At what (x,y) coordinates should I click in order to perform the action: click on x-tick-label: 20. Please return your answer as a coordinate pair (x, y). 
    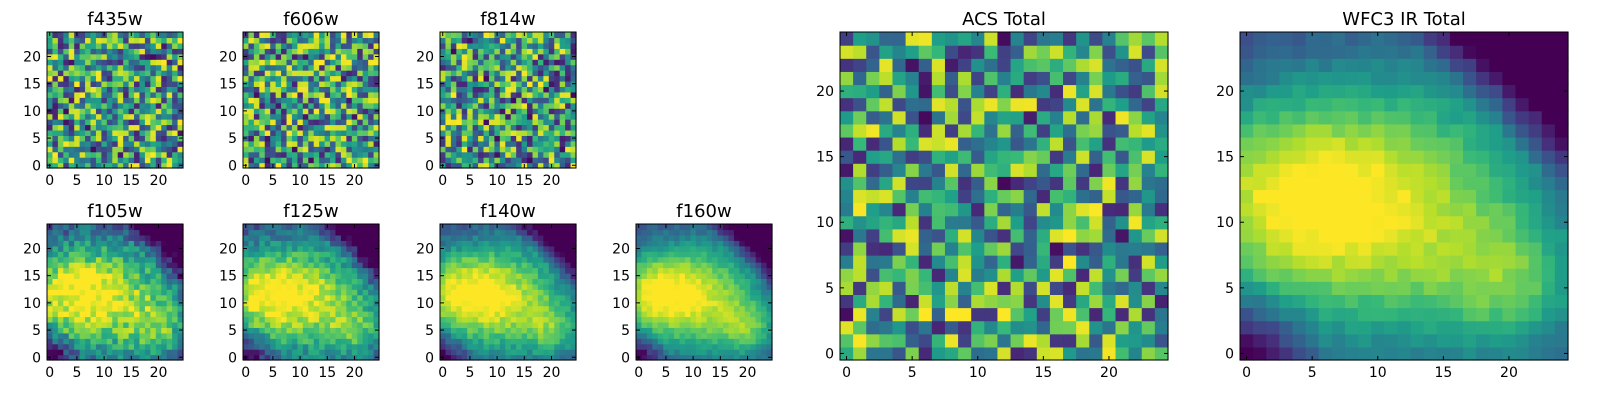
    Looking at the image, I should click on (355, 373).